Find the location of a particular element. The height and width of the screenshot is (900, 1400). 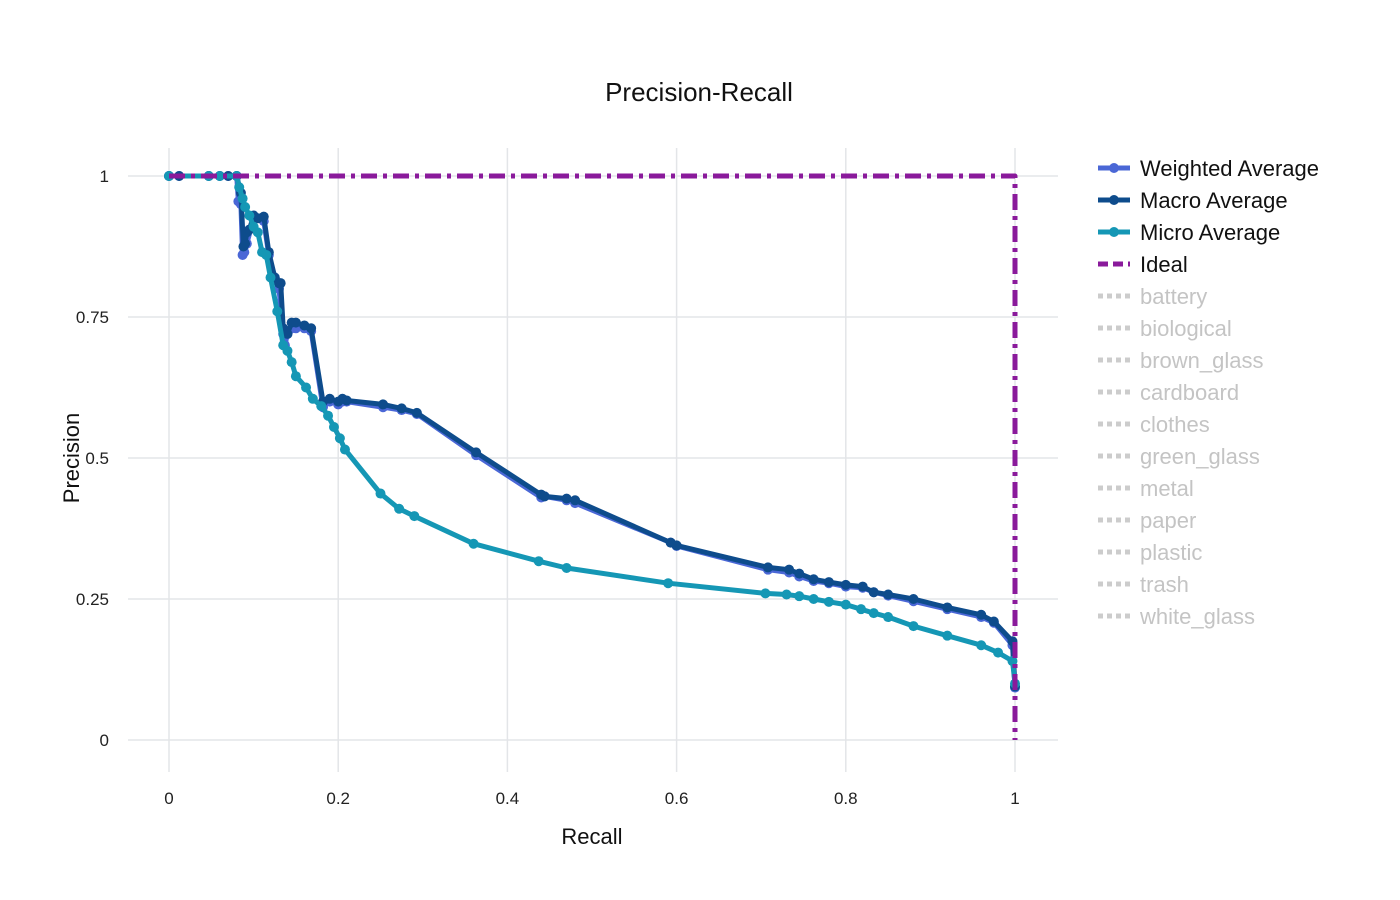

legend-item-green-glass: green_glass is located at coordinates (1179, 456).